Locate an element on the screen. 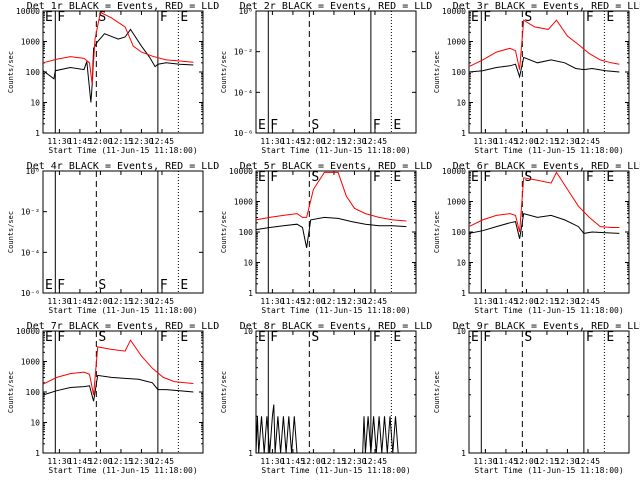 This screenshot has width=640, height=480. y-tick-label: 10⁰ is located at coordinates (33, 171).